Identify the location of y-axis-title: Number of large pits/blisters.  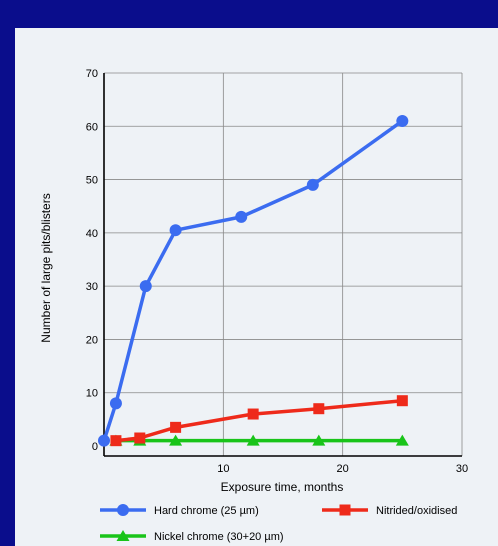
(46, 267).